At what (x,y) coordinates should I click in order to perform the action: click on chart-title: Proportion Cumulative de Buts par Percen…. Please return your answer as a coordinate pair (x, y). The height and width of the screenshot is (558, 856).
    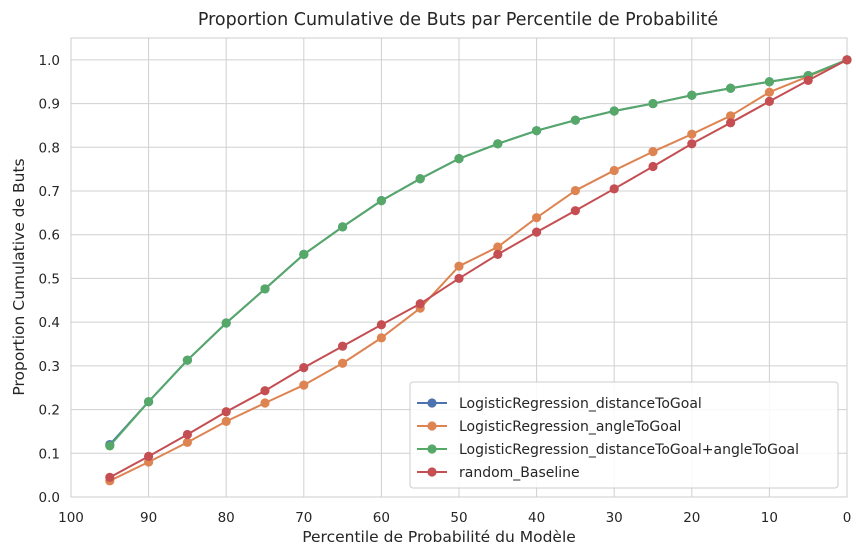
    Looking at the image, I should click on (458, 20).